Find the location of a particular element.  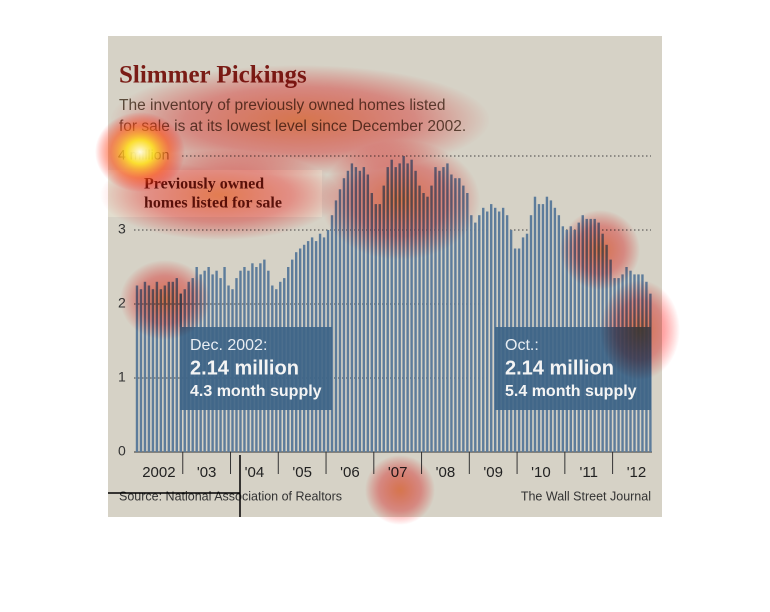

y-tick-label: 0 is located at coordinates (122, 451).